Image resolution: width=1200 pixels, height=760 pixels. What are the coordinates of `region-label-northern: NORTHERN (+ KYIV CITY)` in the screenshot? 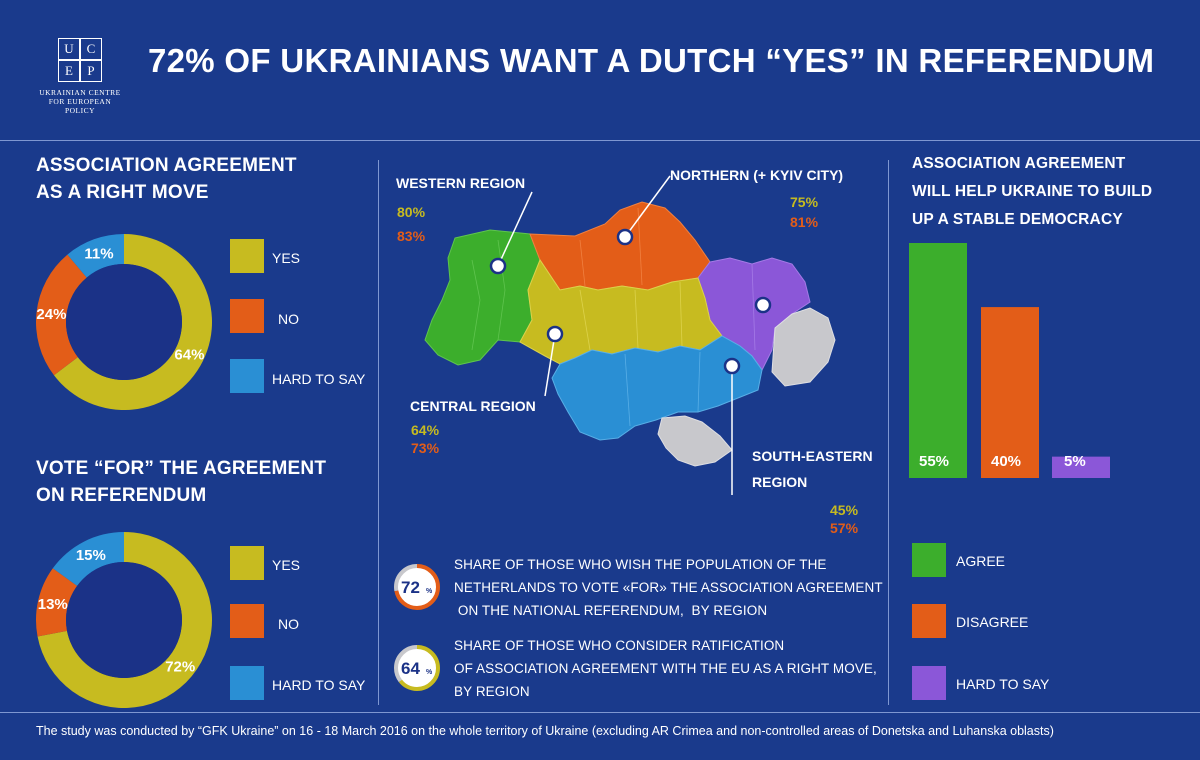 It's located at (757, 175).